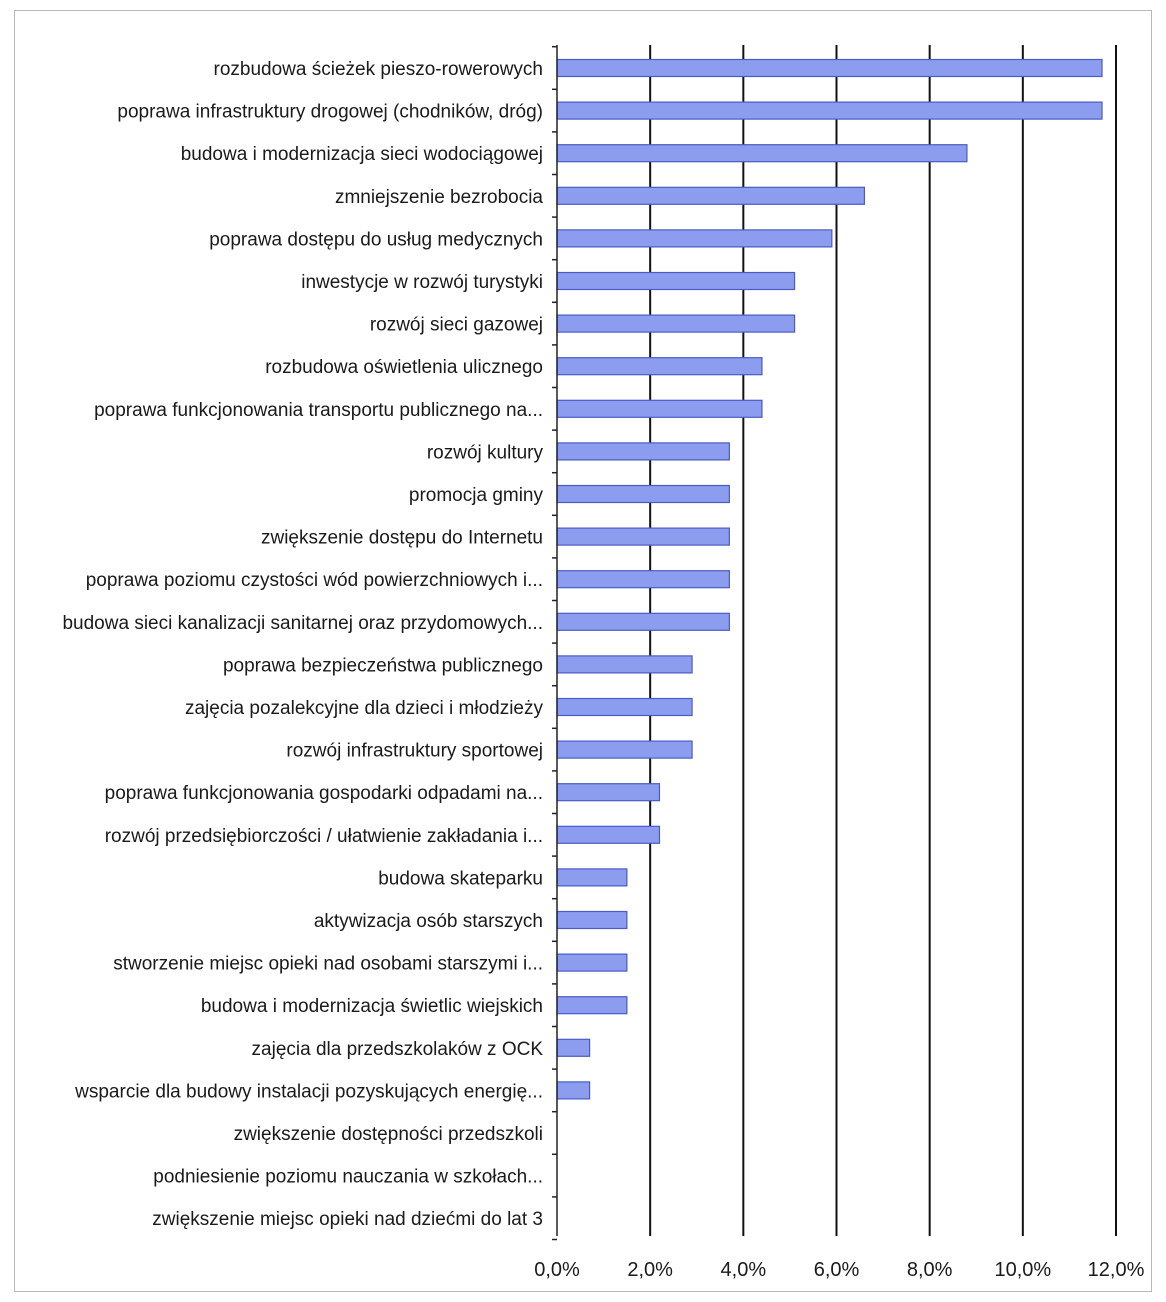 This screenshot has width=1166, height=1302. Describe the element at coordinates (398, 1049) in the screenshot. I see `category-label: zajęcia dla przedszkolaków z OCK` at that location.